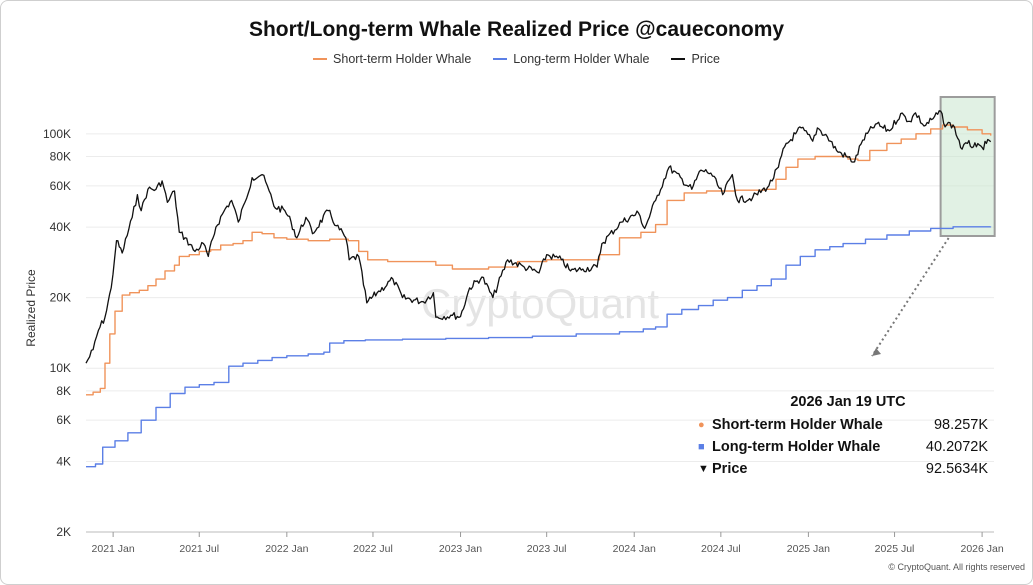 Image resolution: width=1033 pixels, height=585 pixels. Describe the element at coordinates (63, 420) in the screenshot. I see `y-tick-6K: 6K` at that location.